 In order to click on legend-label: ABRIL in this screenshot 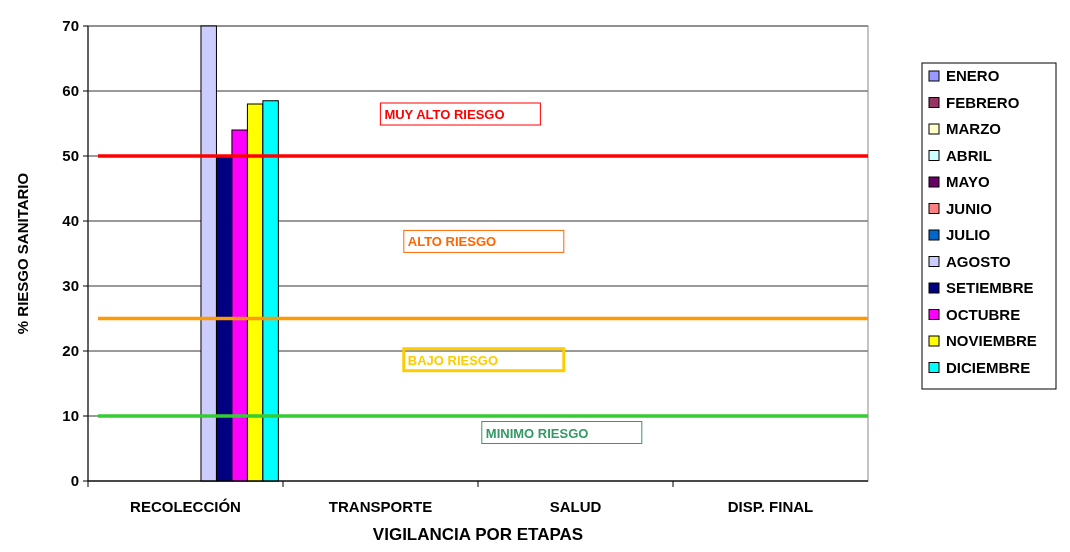, I will do `click(969, 155)`.